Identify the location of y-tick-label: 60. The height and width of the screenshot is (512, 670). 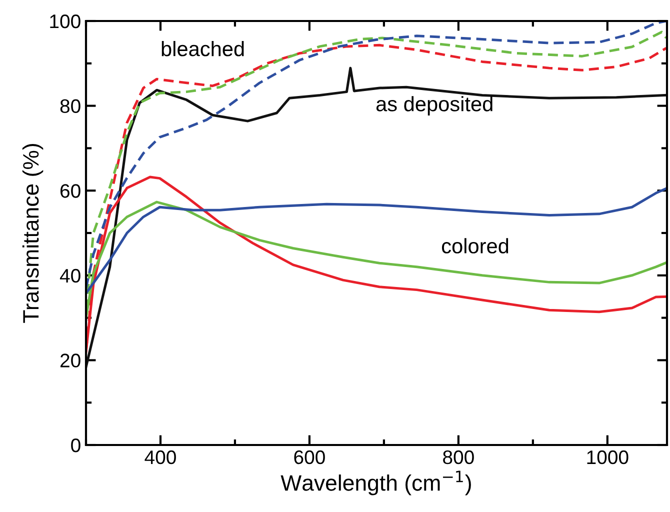
(70, 191).